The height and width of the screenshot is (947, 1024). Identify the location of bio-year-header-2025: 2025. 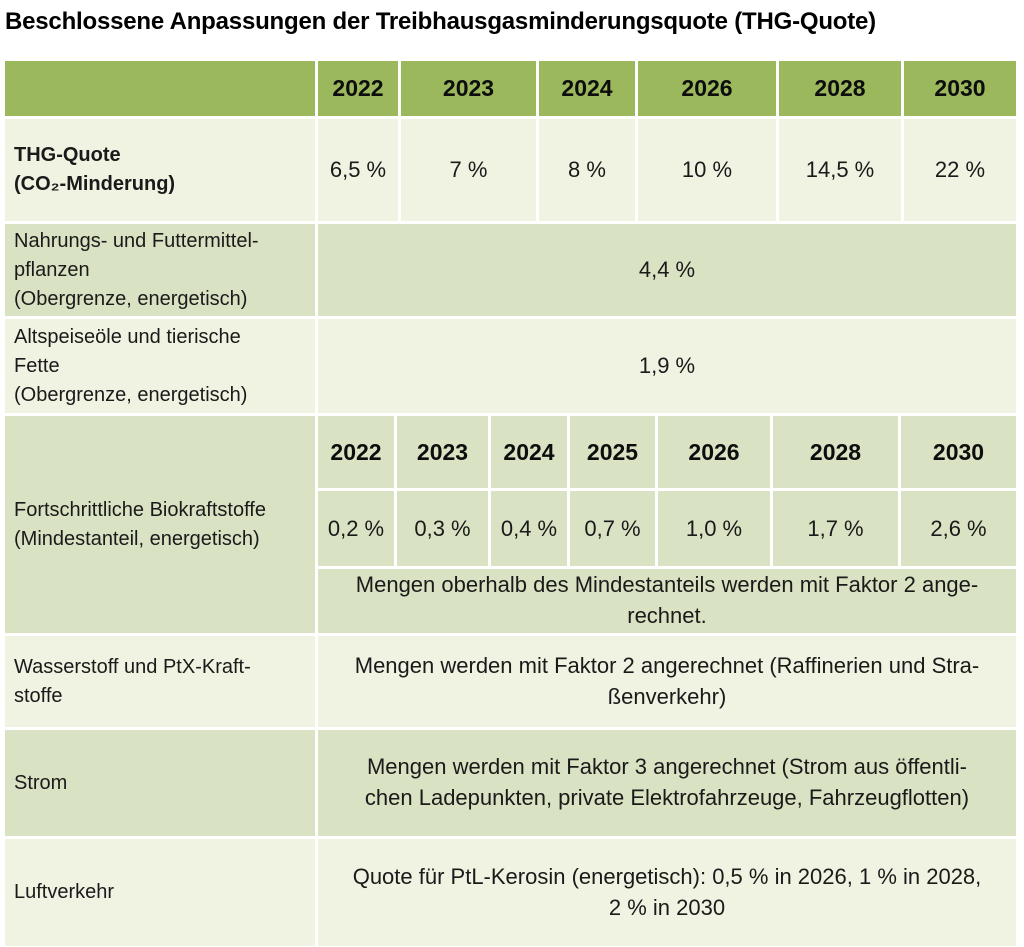
(612, 452).